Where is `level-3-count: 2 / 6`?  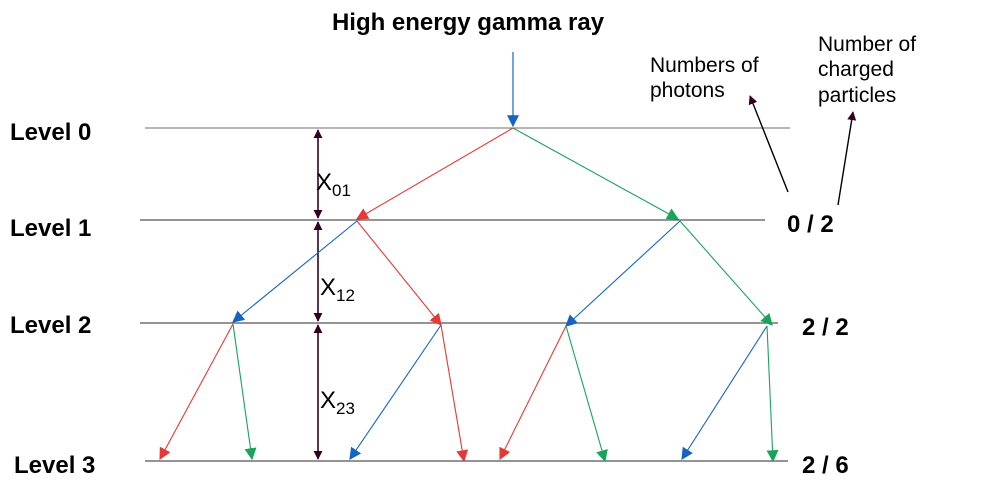
level-3-count: 2 / 6 is located at coordinates (825, 465).